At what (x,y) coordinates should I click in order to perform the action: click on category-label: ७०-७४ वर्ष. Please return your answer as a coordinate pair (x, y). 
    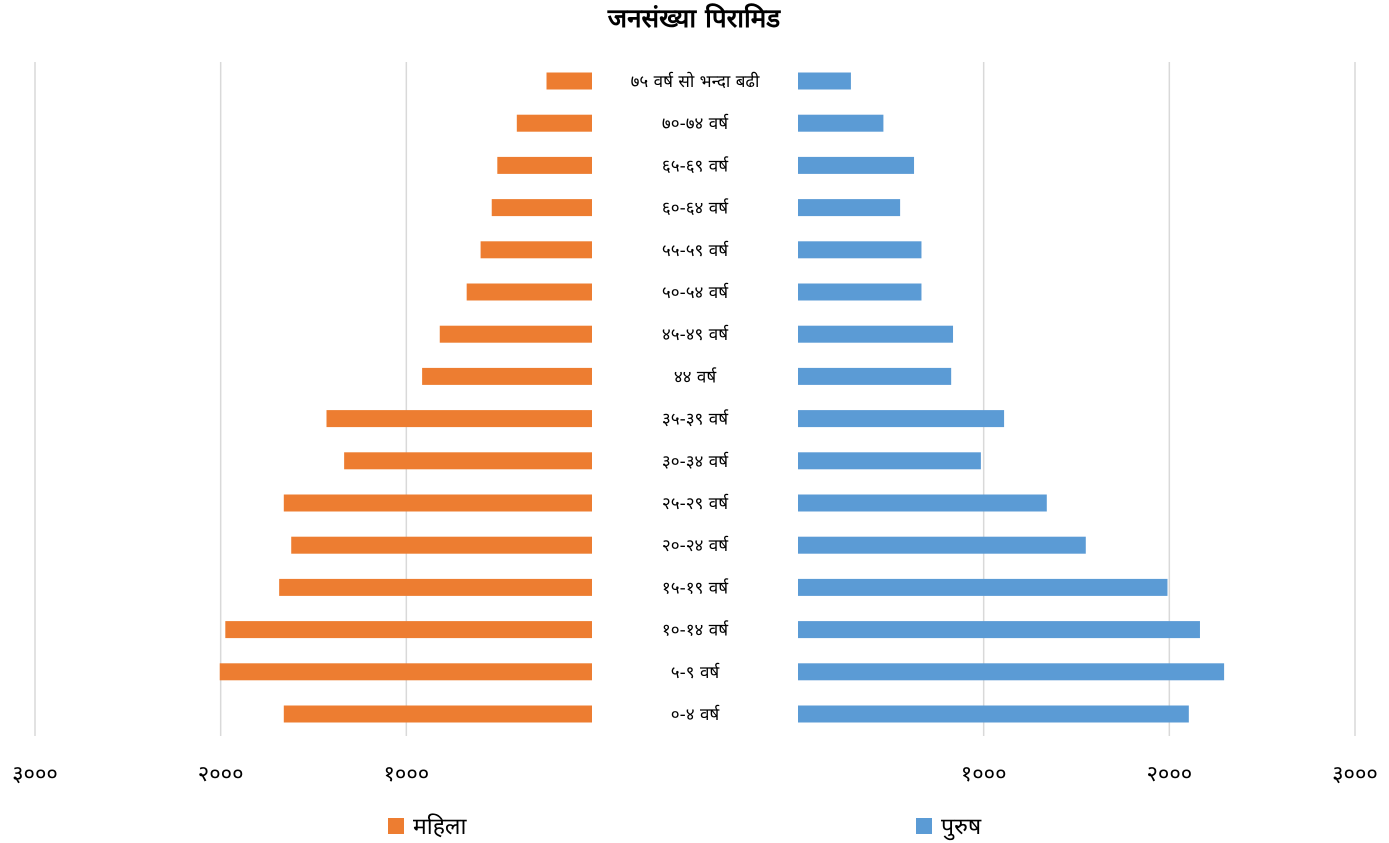
    Looking at the image, I should click on (695, 123).